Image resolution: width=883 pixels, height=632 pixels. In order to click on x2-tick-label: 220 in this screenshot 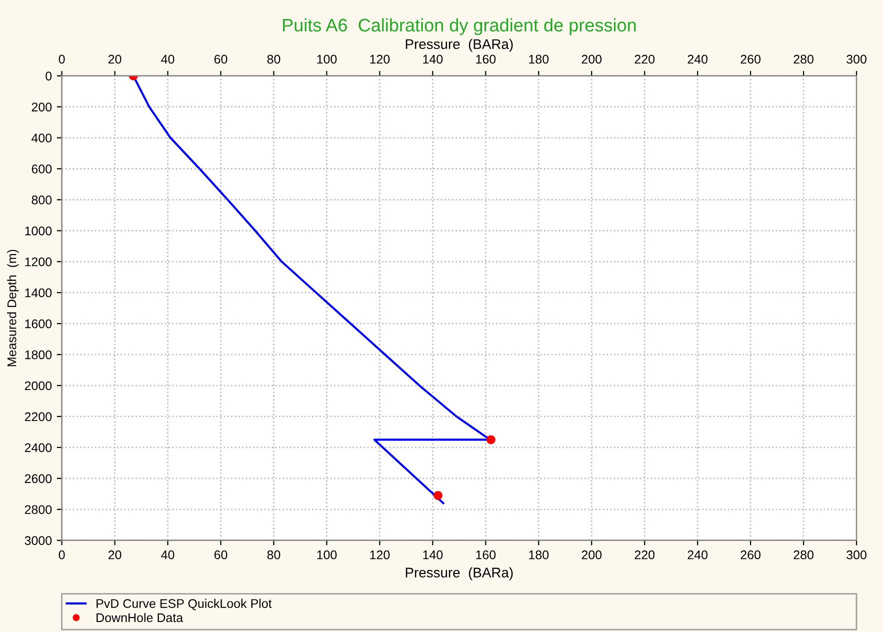, I will do `click(644, 59)`.